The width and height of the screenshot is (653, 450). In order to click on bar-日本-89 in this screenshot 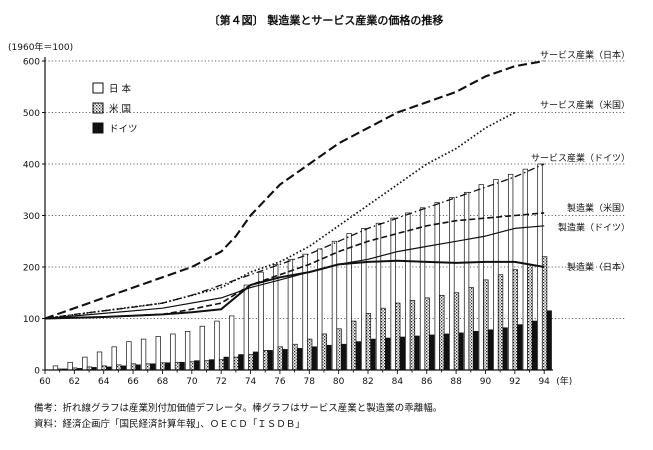, I will do `click(466, 281)`.